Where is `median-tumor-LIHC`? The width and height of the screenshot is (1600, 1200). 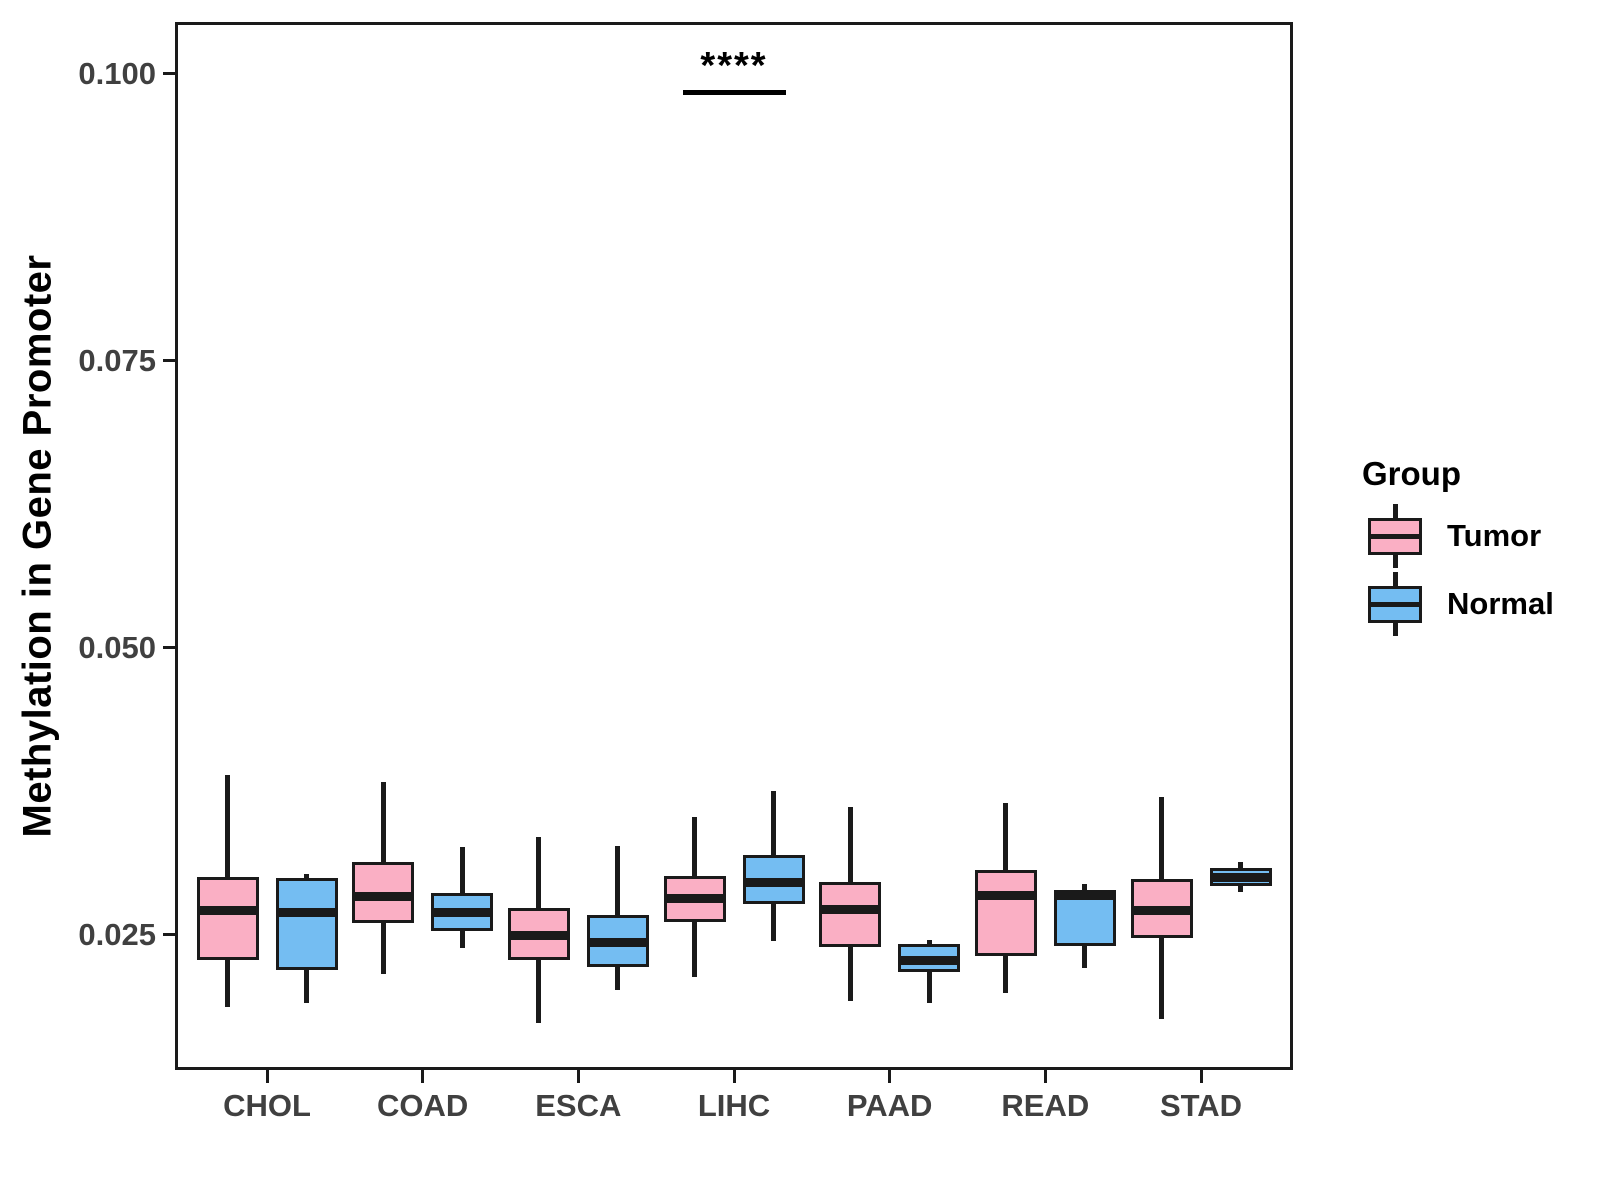
median-tumor-LIHC is located at coordinates (694, 899).